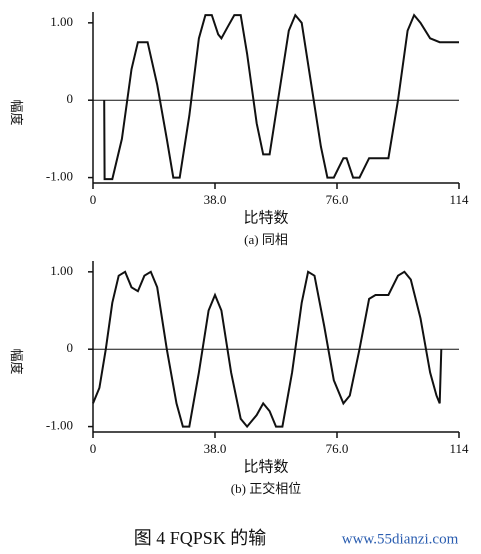 The image size is (481, 554). I want to click on subtitle: (a) 同相, so click(266, 239).